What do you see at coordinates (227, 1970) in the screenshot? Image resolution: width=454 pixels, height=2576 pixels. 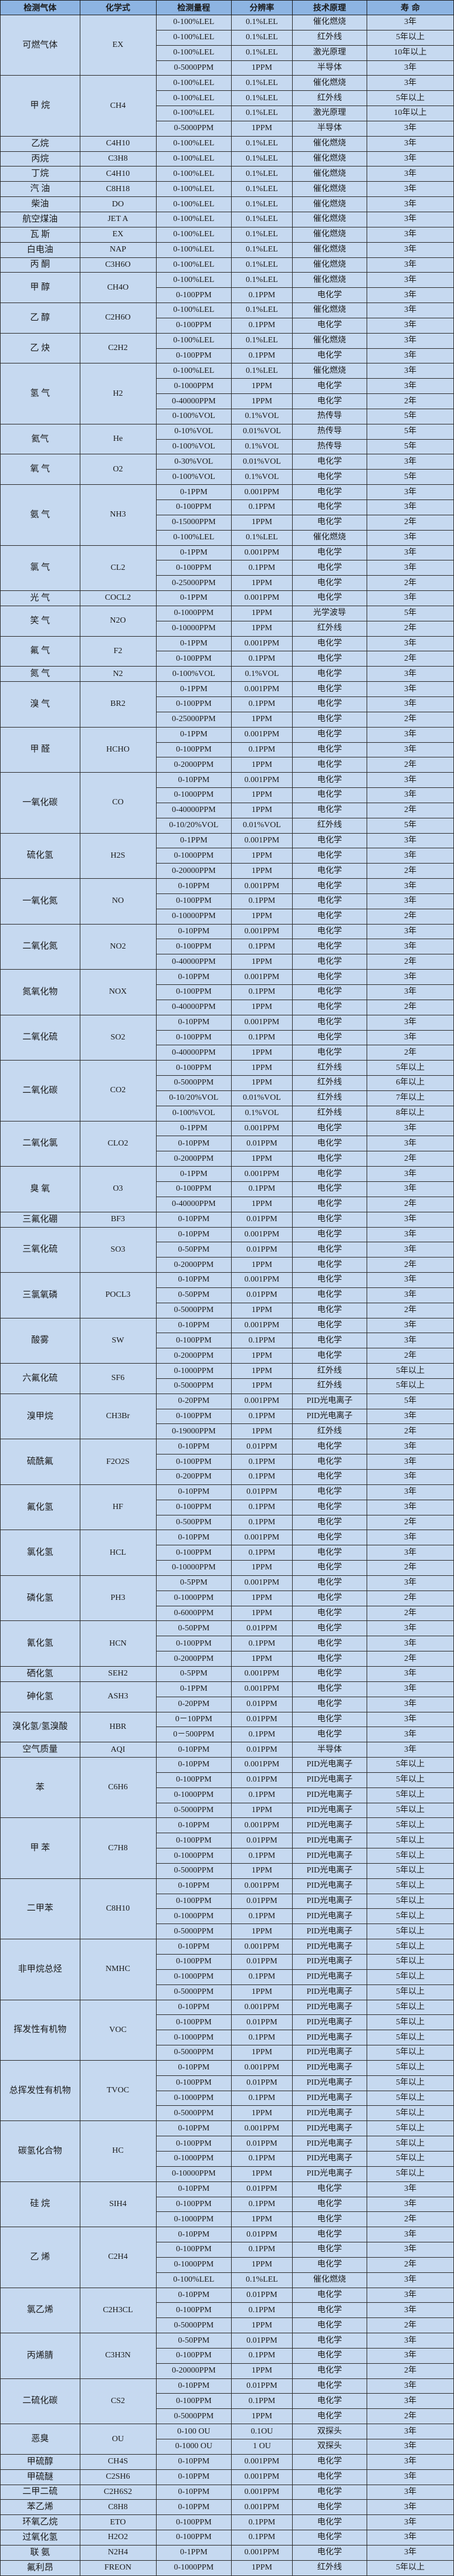 I see `table-row: 非甲烷总烃 NMHC 0-10PPM 0.001PPM PID光电离子 5年以上` at bounding box center [227, 1970].